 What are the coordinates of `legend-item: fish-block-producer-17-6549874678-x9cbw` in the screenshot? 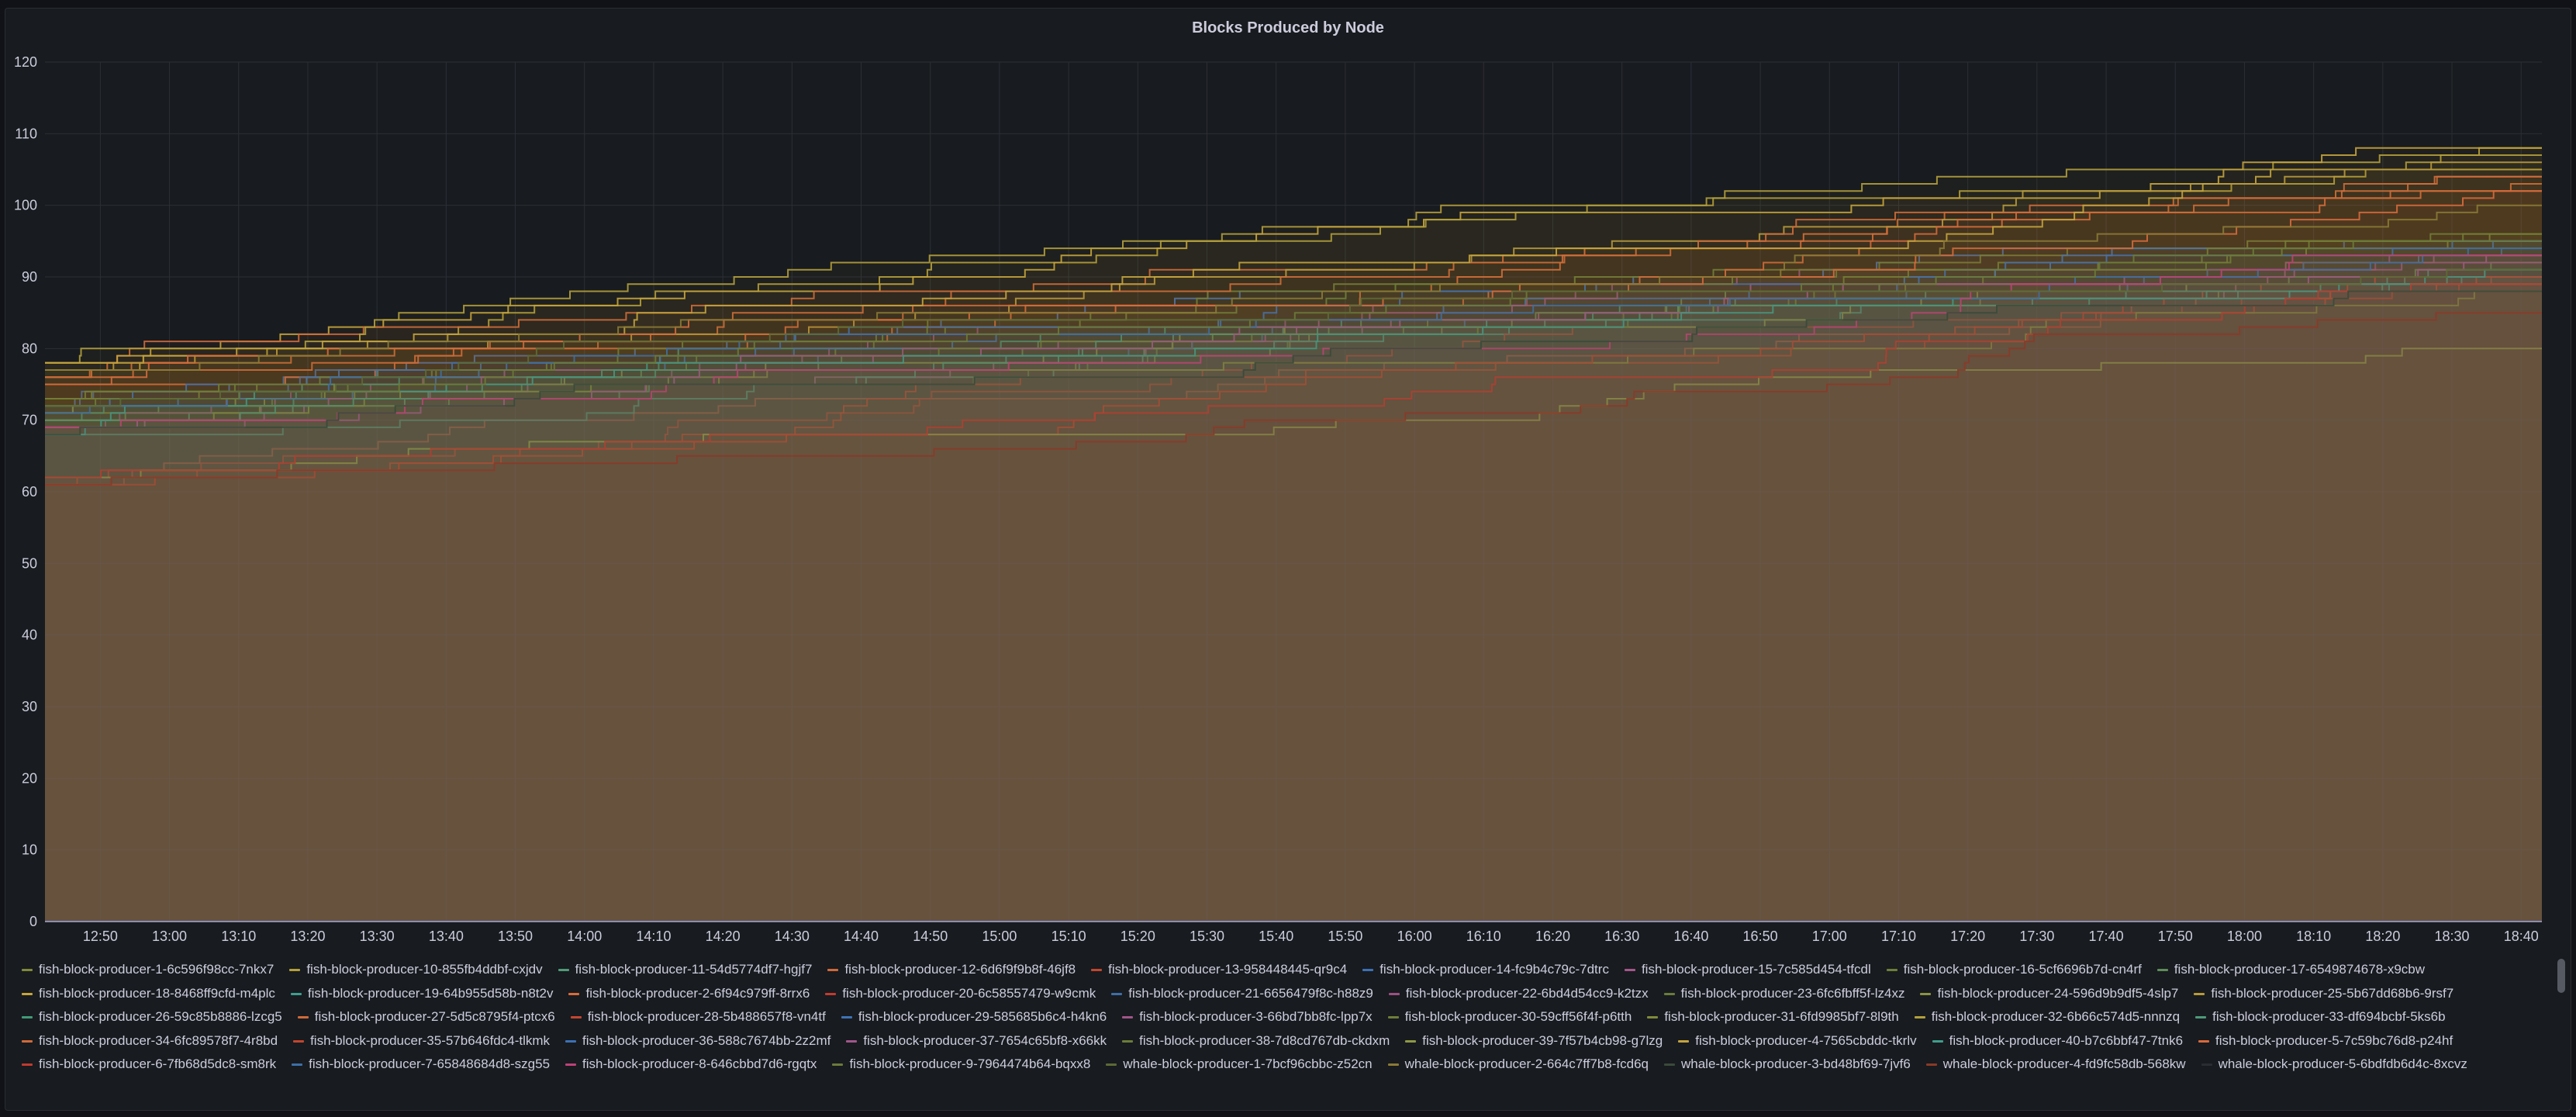 It's located at (2290, 970).